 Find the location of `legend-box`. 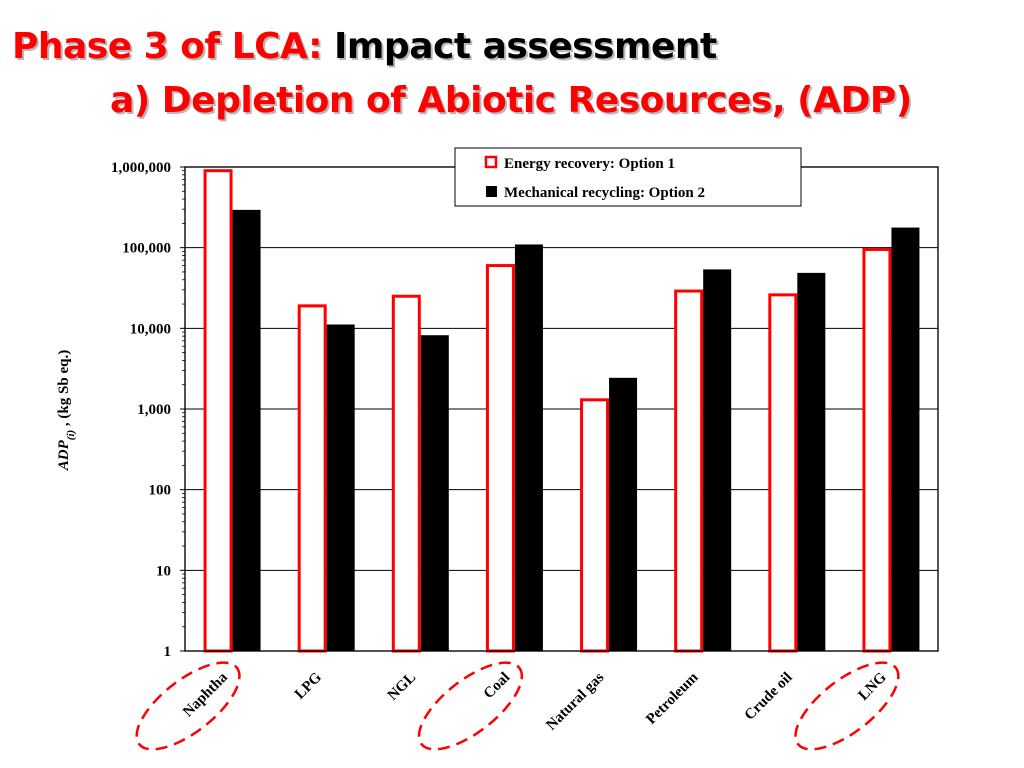

legend-box is located at coordinates (628, 177).